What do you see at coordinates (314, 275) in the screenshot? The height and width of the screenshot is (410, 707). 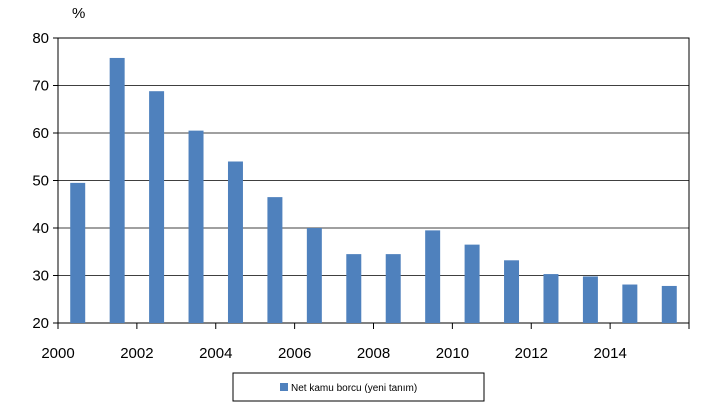 I see `bar-2006` at bounding box center [314, 275].